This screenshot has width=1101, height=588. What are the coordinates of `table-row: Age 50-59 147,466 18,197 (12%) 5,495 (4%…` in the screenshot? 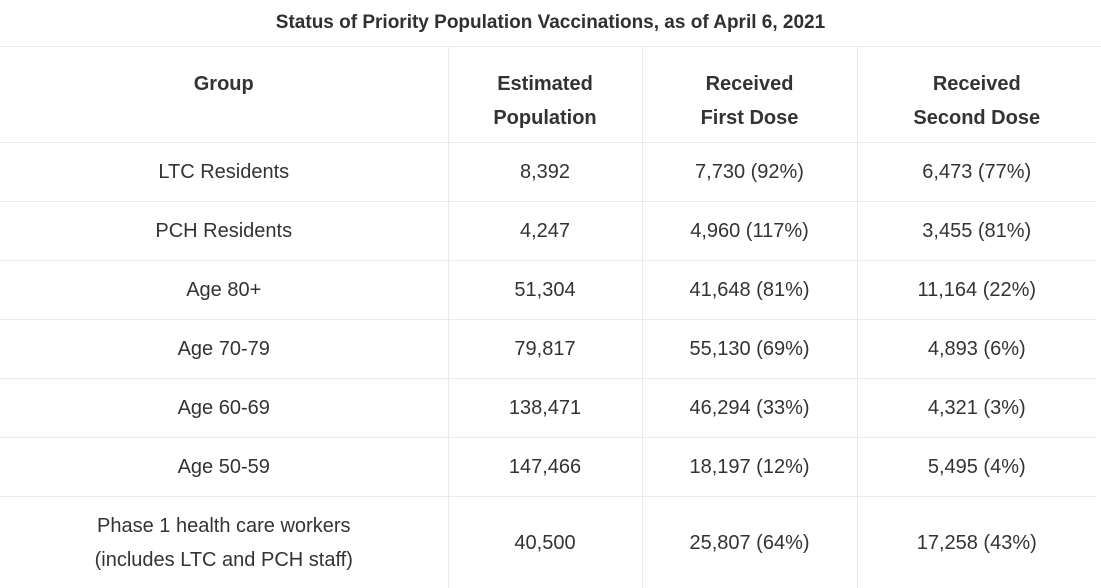 It's located at (548, 466).